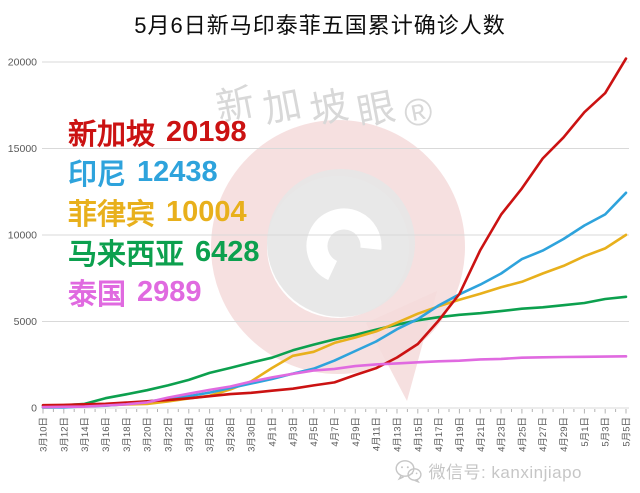 This screenshot has width=640, height=493. What do you see at coordinates (335, 432) in the screenshot?
I see `x-tick-label: 4月7日` at bounding box center [335, 432].